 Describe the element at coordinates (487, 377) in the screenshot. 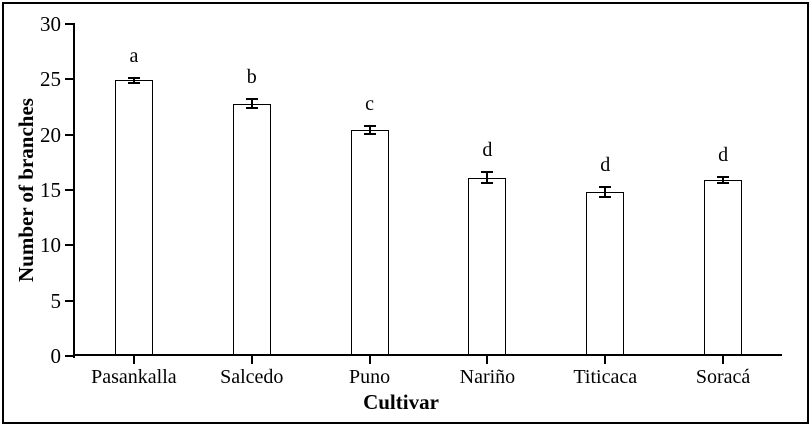

I see `x-tick-label-narino: Nariño` at that location.